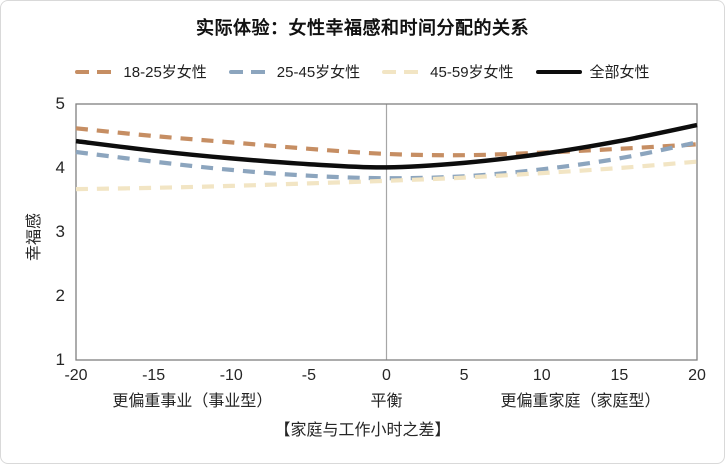  I want to click on y-tick-label-3: 3, so click(60, 231).